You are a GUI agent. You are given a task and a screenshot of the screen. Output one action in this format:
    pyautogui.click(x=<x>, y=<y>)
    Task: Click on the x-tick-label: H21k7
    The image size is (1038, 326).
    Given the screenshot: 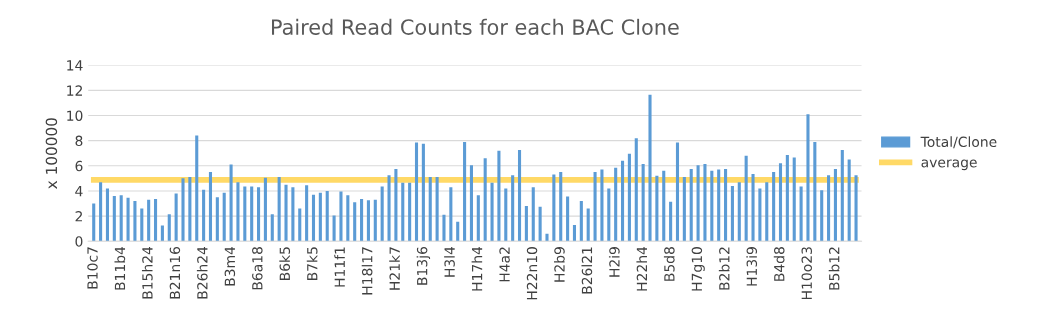 What is the action you would take?
    pyautogui.click(x=394, y=268)
    